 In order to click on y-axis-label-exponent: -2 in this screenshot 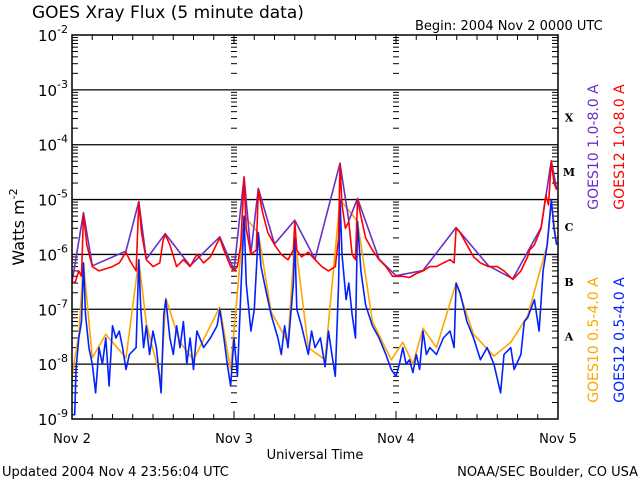, I will do `click(13, 193)`.